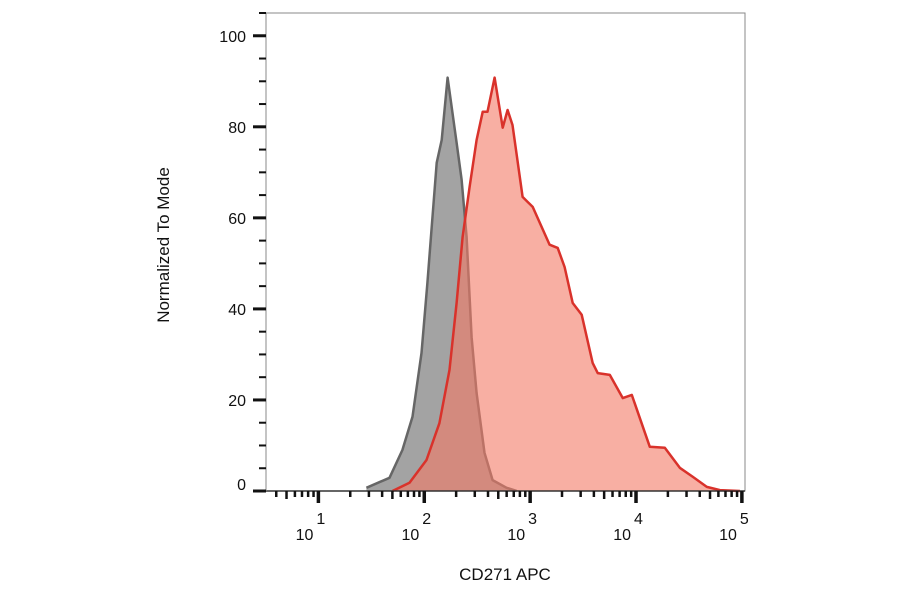 This screenshot has height=599, width=900. What do you see at coordinates (638, 519) in the screenshot?
I see `x-tick-label-exponent: 4` at bounding box center [638, 519].